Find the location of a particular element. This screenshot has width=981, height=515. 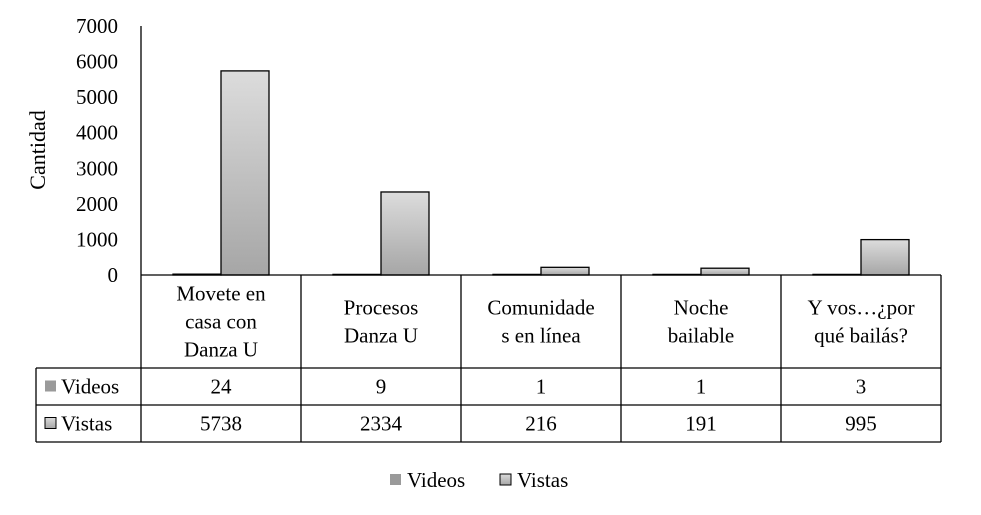

y-tick-label: 4000 is located at coordinates (97, 133).